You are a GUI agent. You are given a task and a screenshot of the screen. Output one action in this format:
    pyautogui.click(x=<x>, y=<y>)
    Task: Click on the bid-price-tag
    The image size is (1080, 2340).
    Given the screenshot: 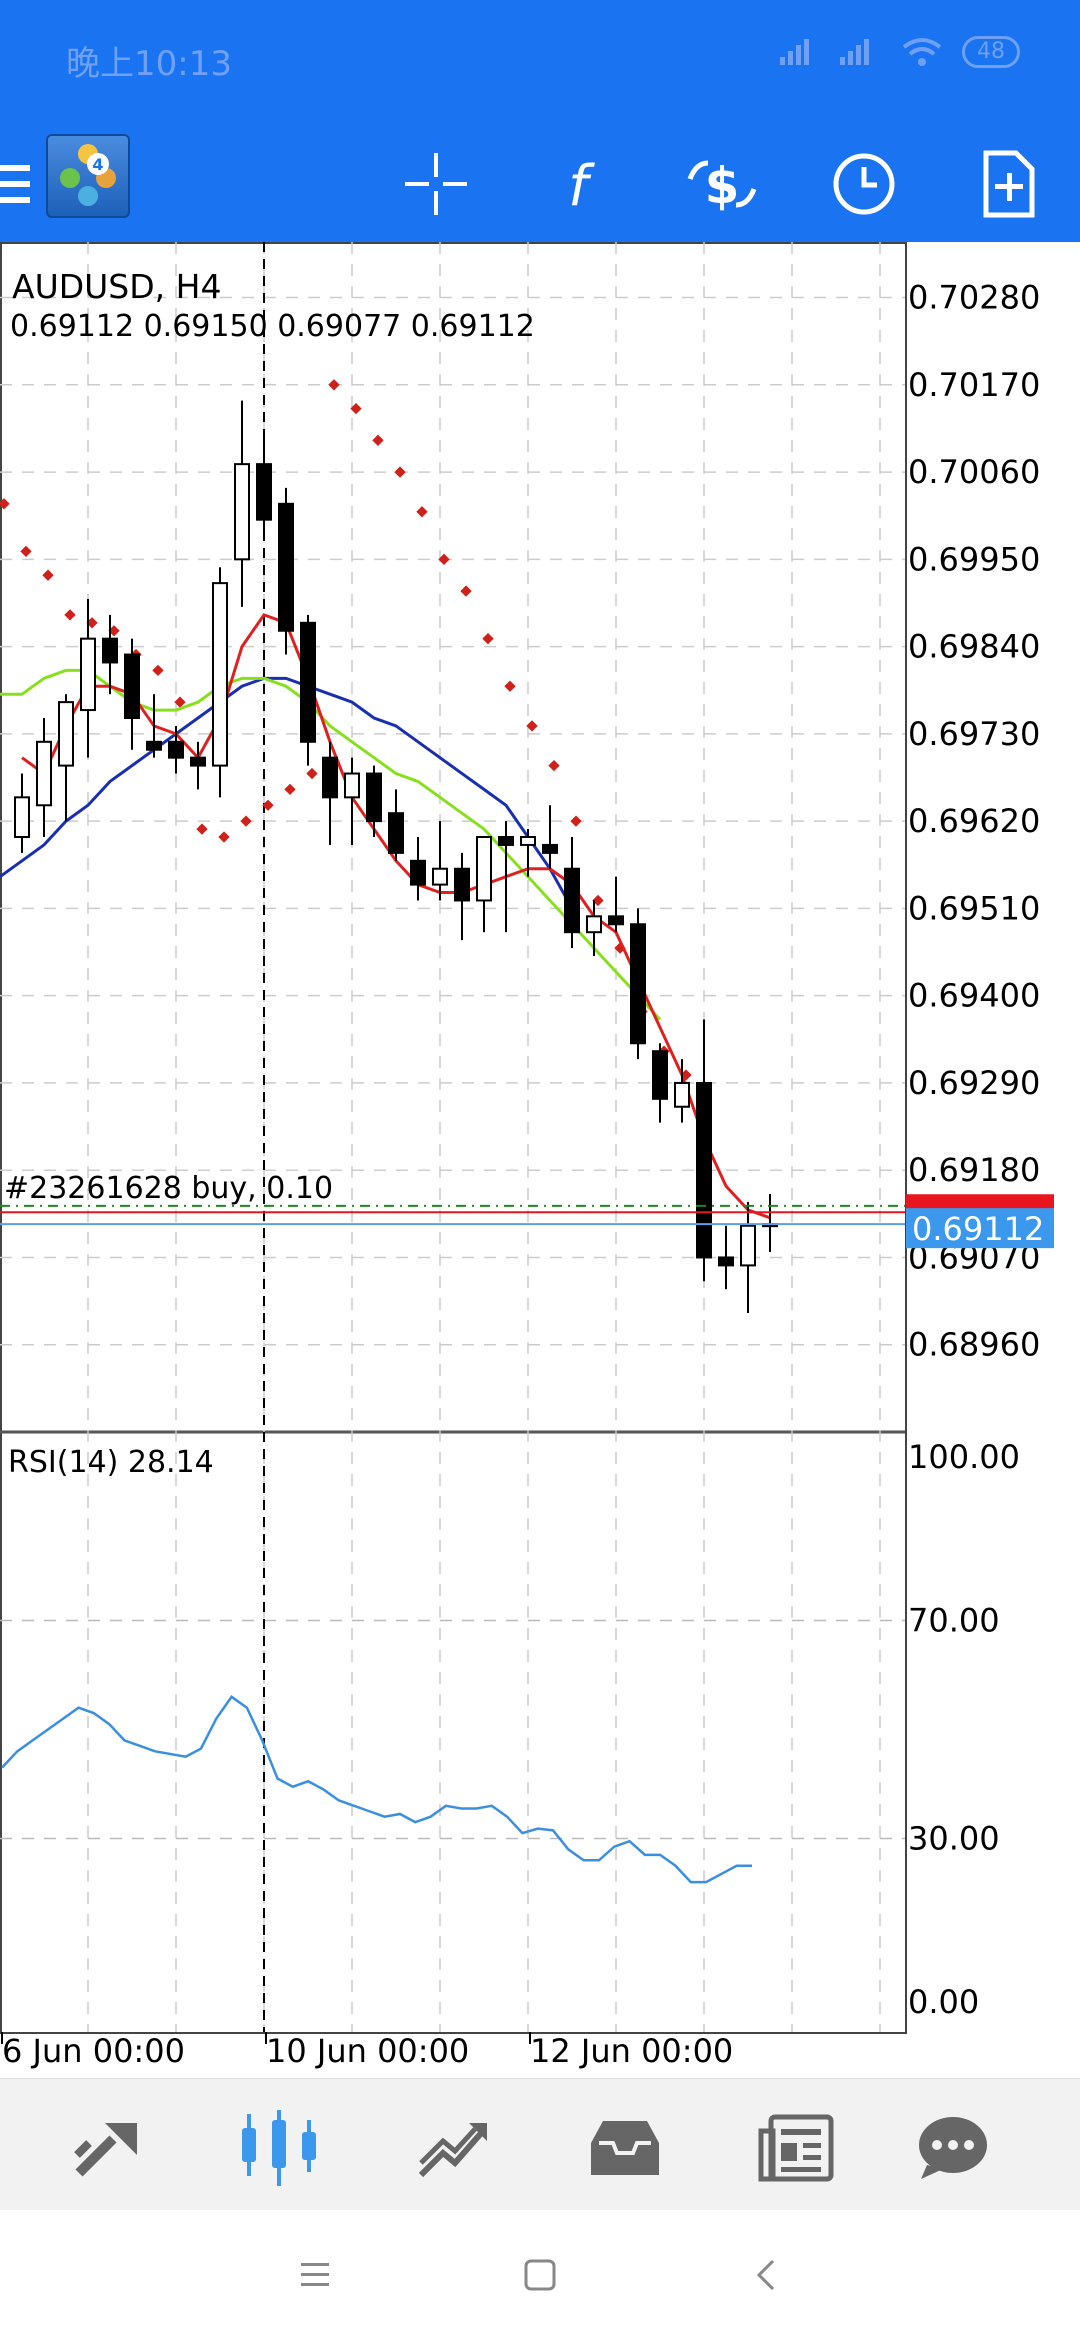 What is the action you would take?
    pyautogui.click(x=980, y=1228)
    